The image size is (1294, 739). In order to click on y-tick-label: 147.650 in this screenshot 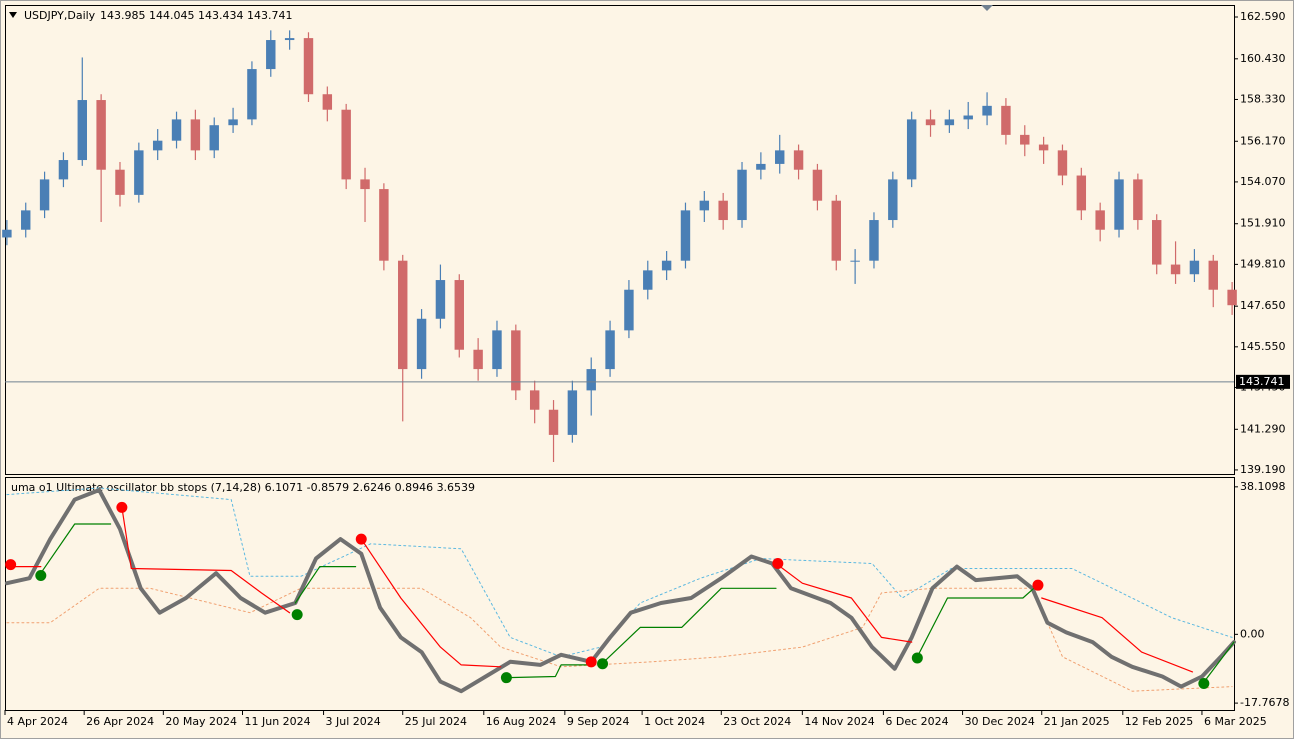, I will do `click(1263, 305)`.